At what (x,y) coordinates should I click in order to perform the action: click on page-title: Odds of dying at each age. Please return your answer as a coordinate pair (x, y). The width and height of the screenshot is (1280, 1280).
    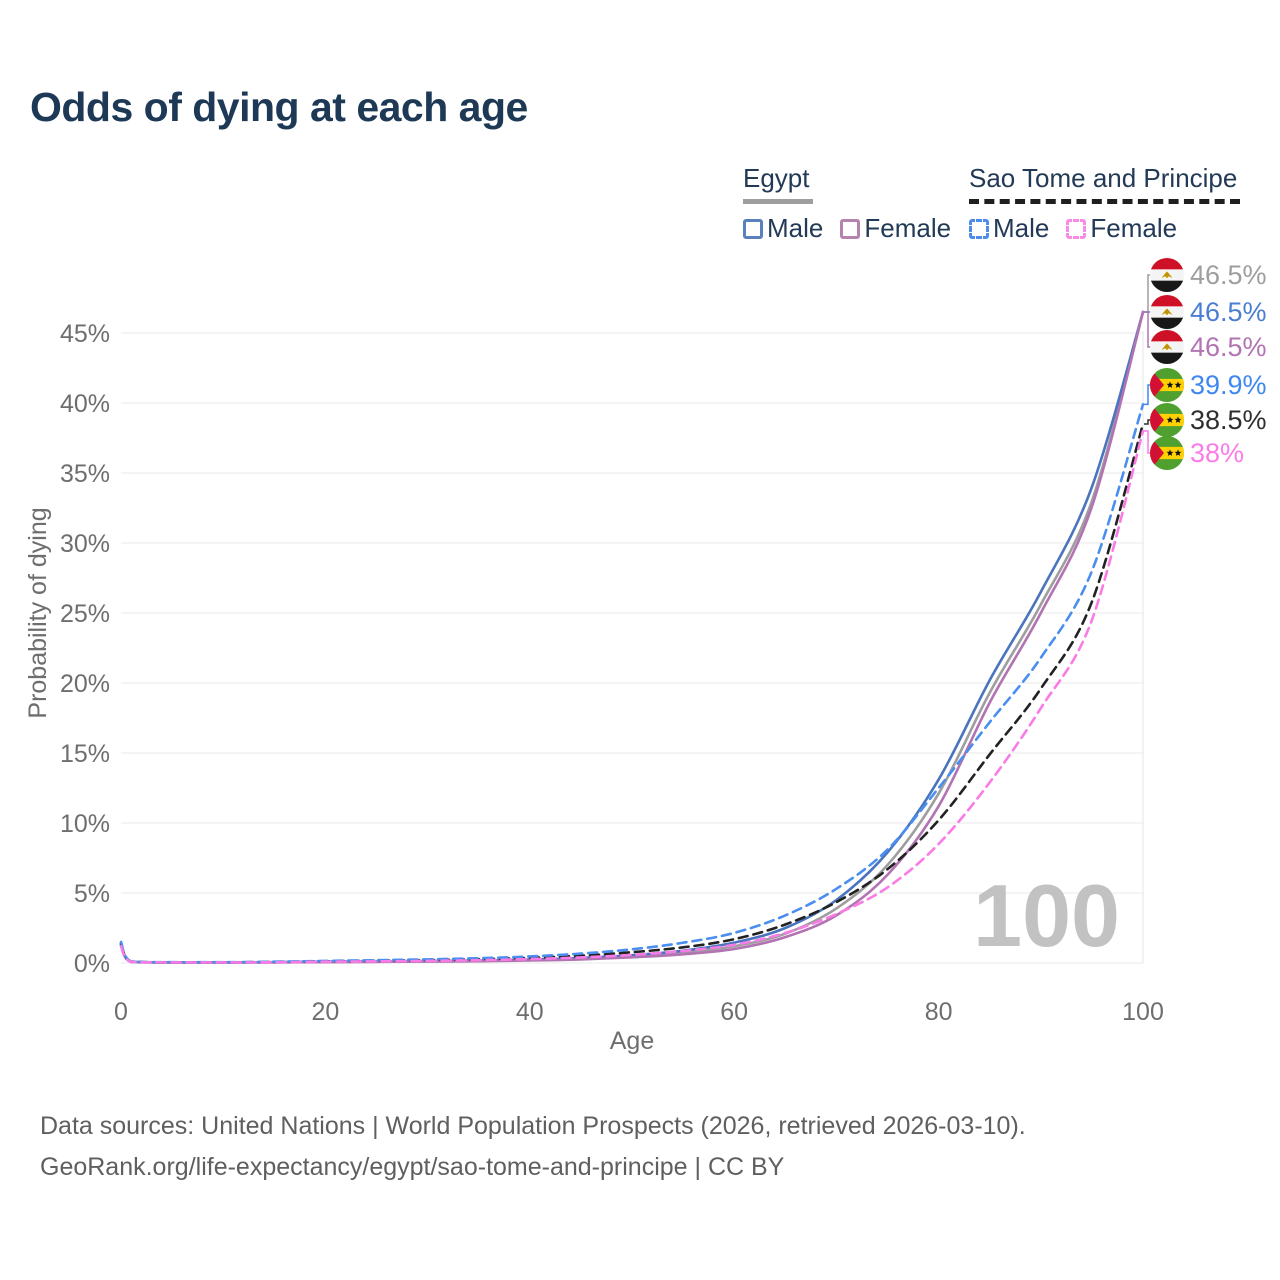
    Looking at the image, I should click on (279, 107).